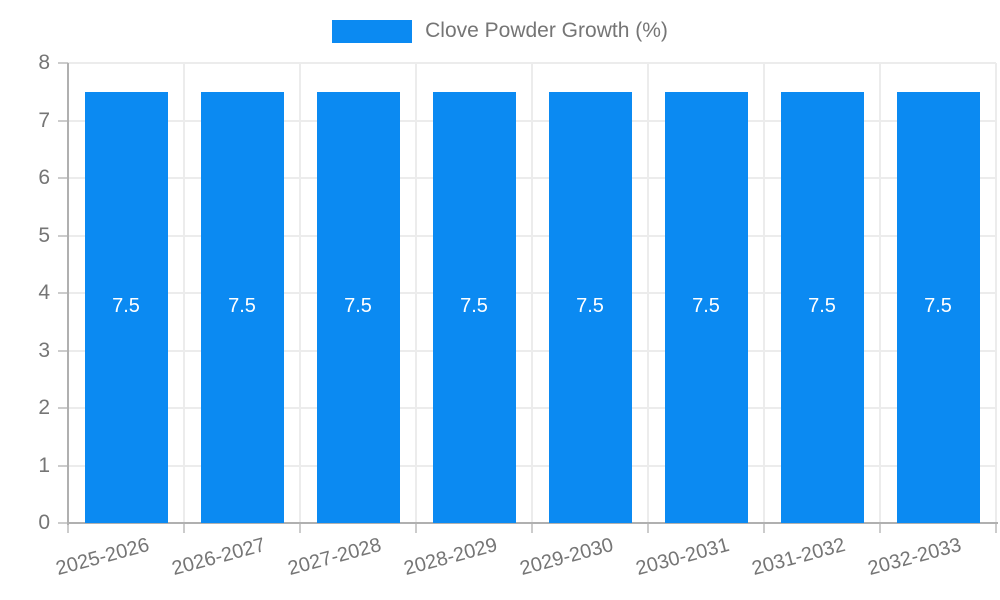 The image size is (1000, 600). What do you see at coordinates (44, 120) in the screenshot?
I see `y-axis-label: 7` at bounding box center [44, 120].